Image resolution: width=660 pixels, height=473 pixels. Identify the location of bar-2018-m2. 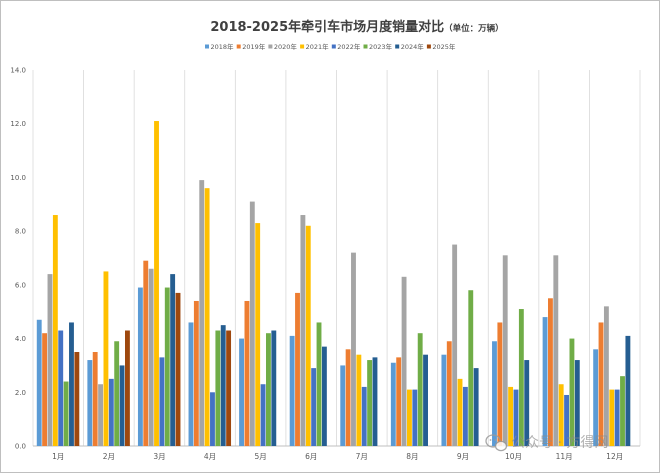
(90, 403).